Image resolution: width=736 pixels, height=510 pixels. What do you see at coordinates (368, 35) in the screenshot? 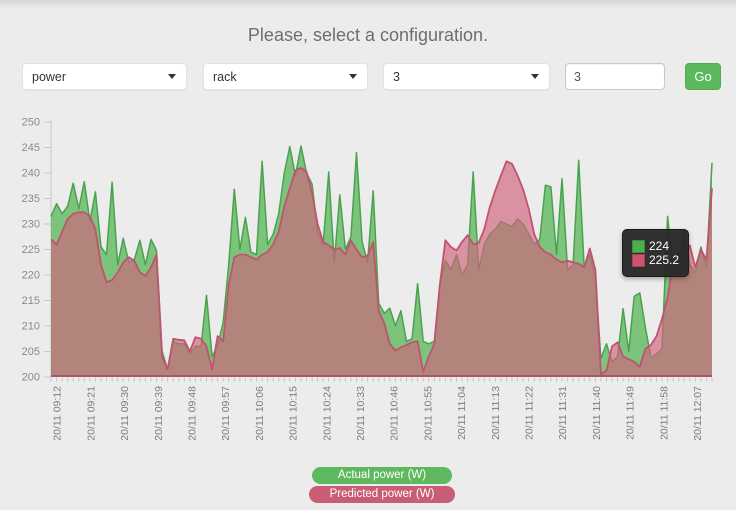
I see `page-title: Please, select a configuration.` at bounding box center [368, 35].